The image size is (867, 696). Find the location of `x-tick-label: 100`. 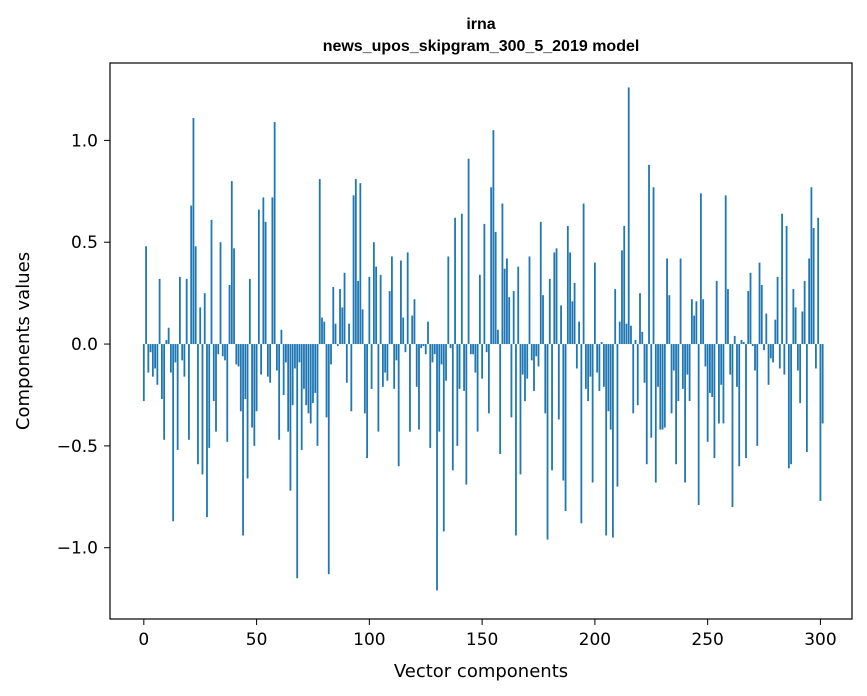

x-tick-label: 100 is located at coordinates (369, 640).